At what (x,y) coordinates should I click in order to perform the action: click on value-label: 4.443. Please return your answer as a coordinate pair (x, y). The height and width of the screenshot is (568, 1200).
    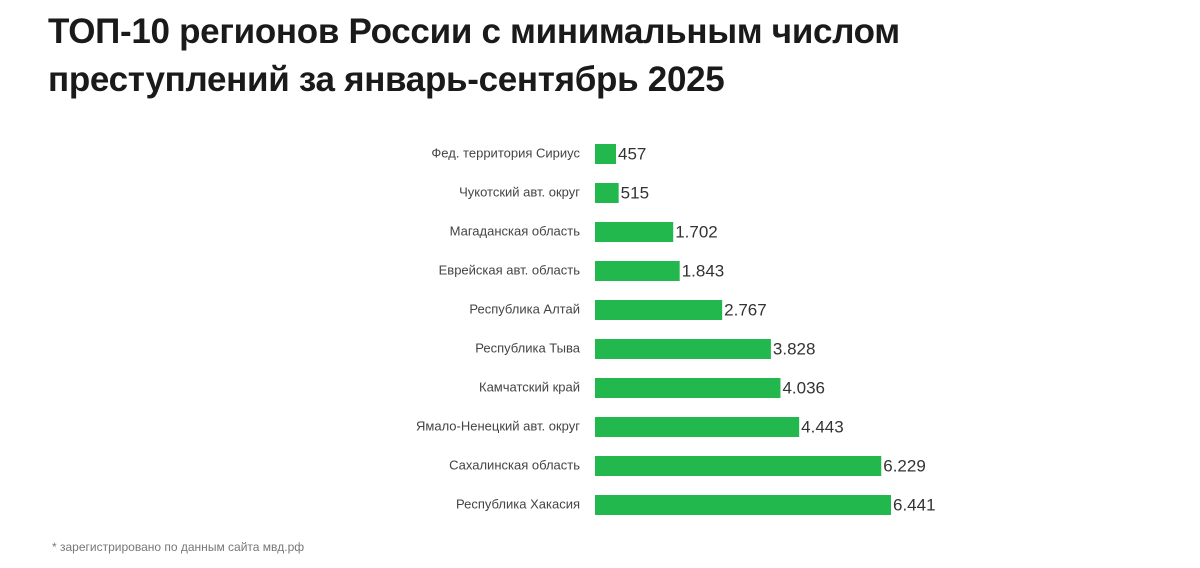
    Looking at the image, I should click on (822, 426).